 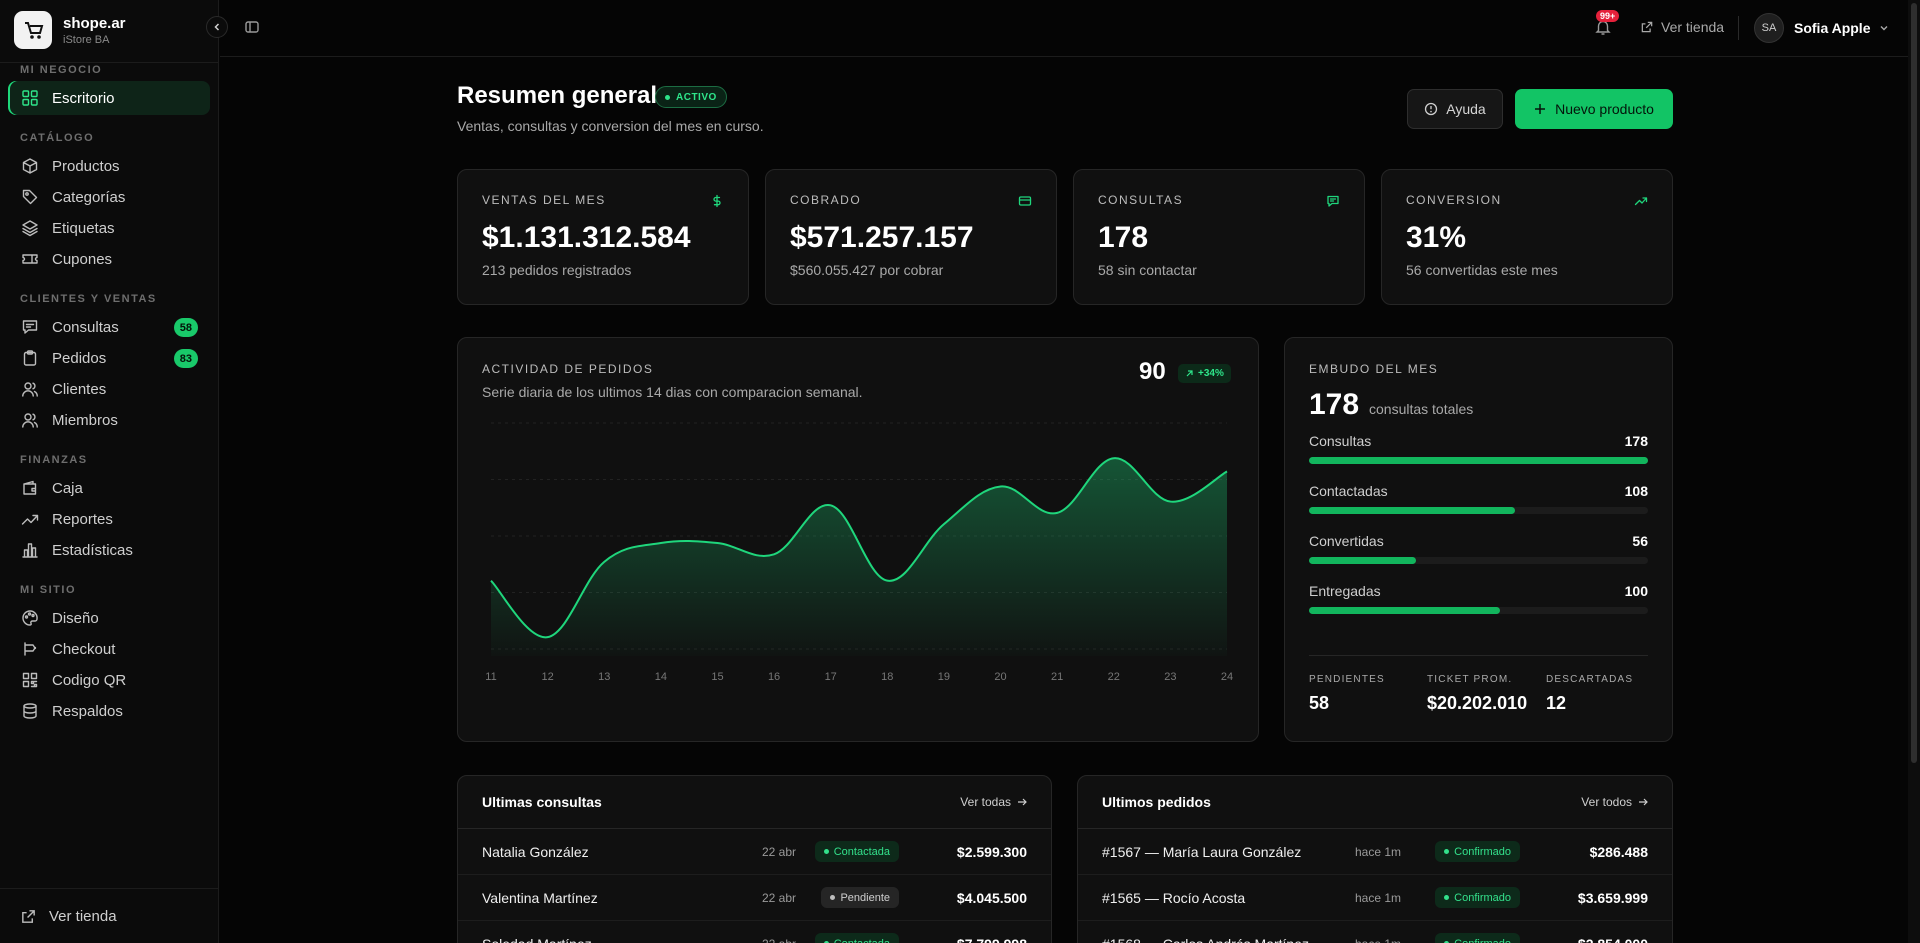 I want to click on sidebar-item-estadisticas: Estadísticas, so click(x=109, y=550).